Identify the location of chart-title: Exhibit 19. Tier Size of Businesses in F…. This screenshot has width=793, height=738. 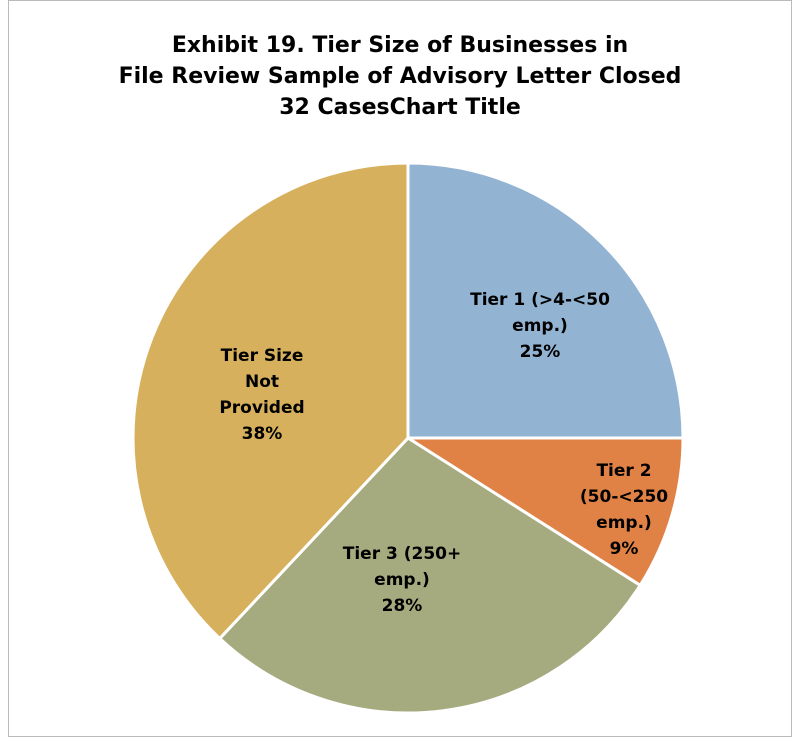
(400, 76).